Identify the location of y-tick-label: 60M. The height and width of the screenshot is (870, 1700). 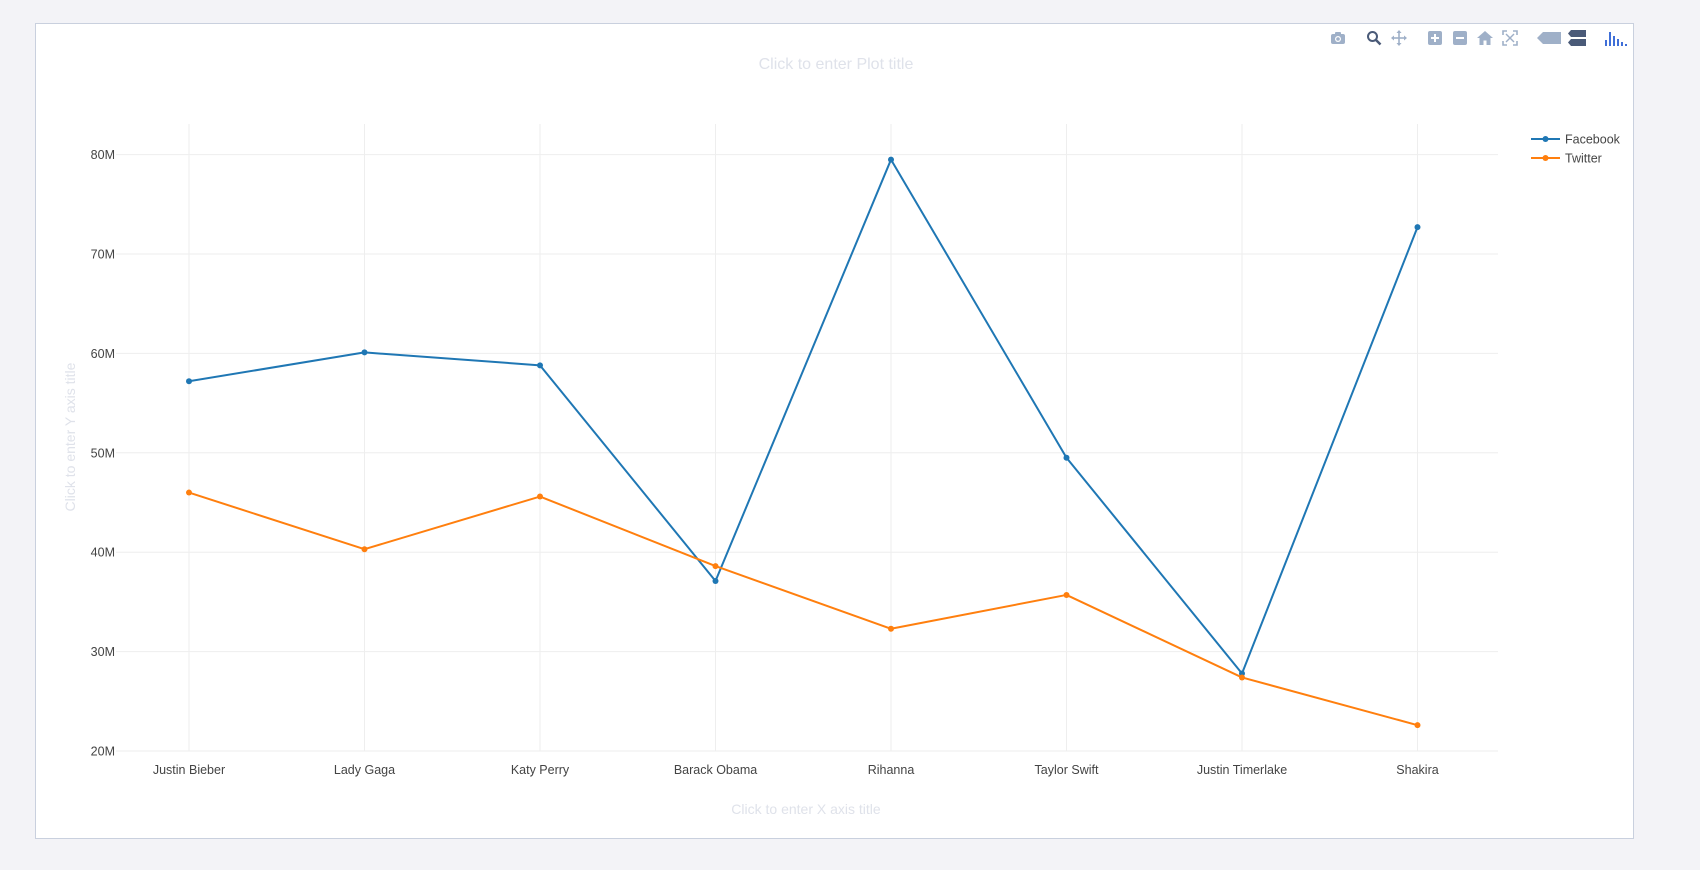
(103, 354).